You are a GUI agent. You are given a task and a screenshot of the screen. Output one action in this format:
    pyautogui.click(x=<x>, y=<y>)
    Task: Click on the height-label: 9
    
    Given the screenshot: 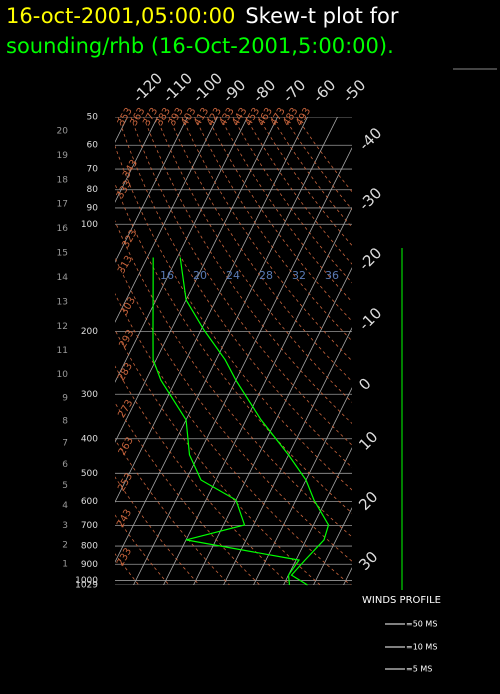 What is the action you would take?
    pyautogui.click(x=65, y=399)
    